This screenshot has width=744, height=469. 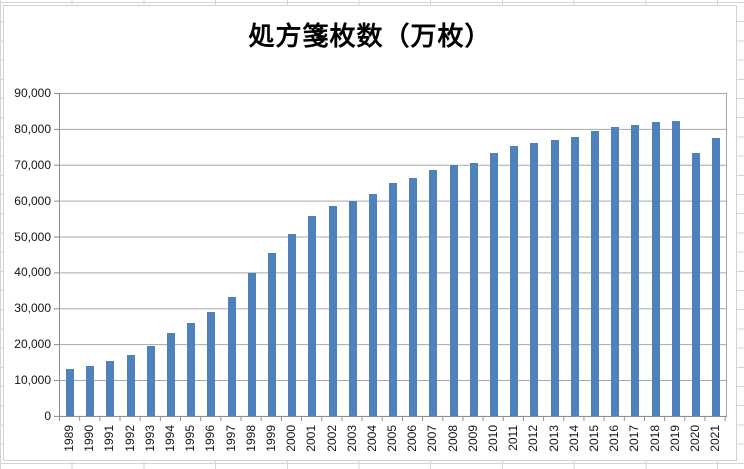 I want to click on x-axis-tick-label: 2012, so click(x=533, y=438).